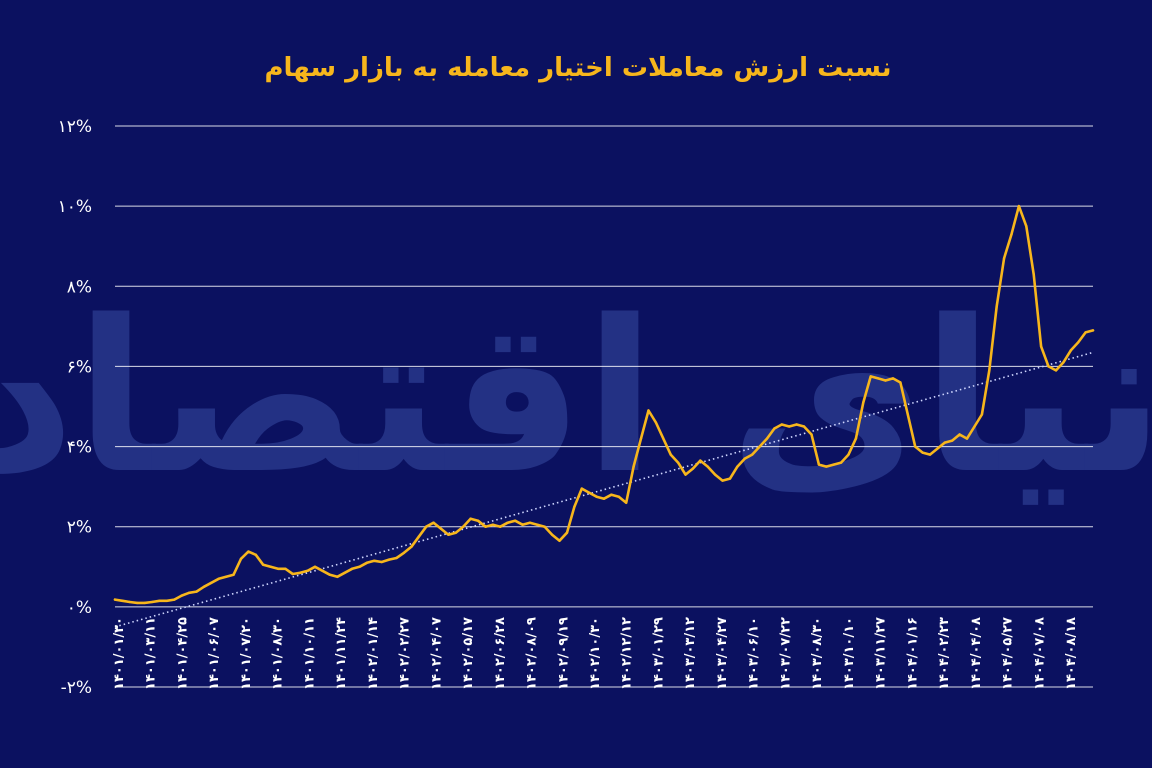 This screenshot has height=768, width=1152. I want to click on x-tick-label: ۱۴۰۲/۱۲/۱۲, so click(627, 653).